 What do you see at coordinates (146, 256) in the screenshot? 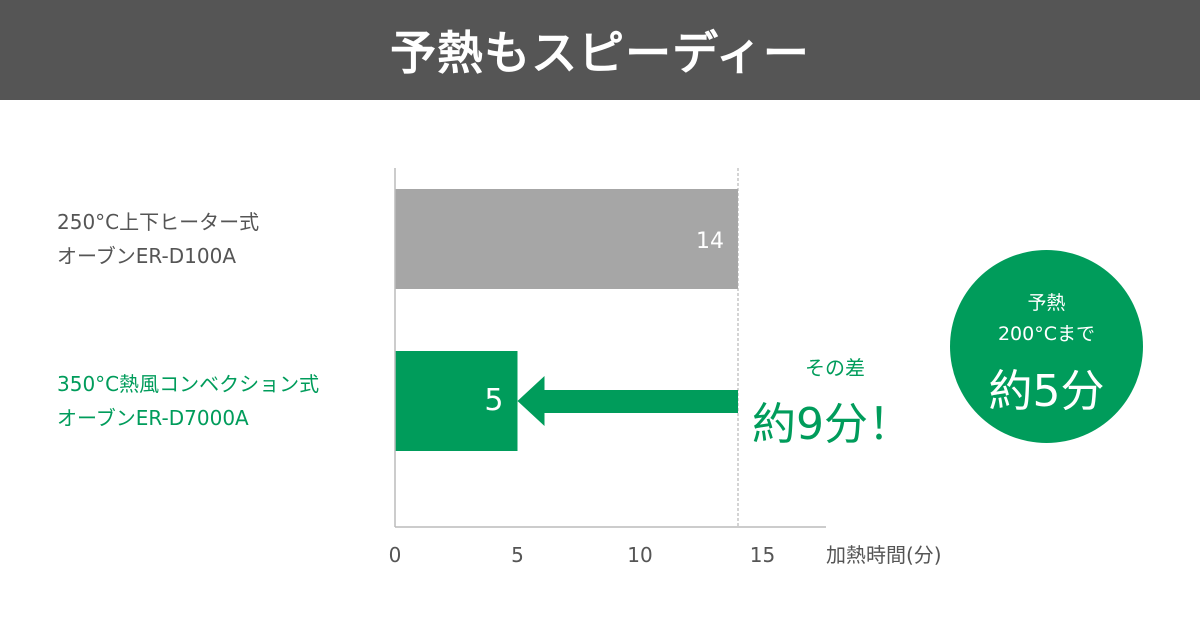
I see `category-label-0-line2: オーブンER-D100A` at bounding box center [146, 256].